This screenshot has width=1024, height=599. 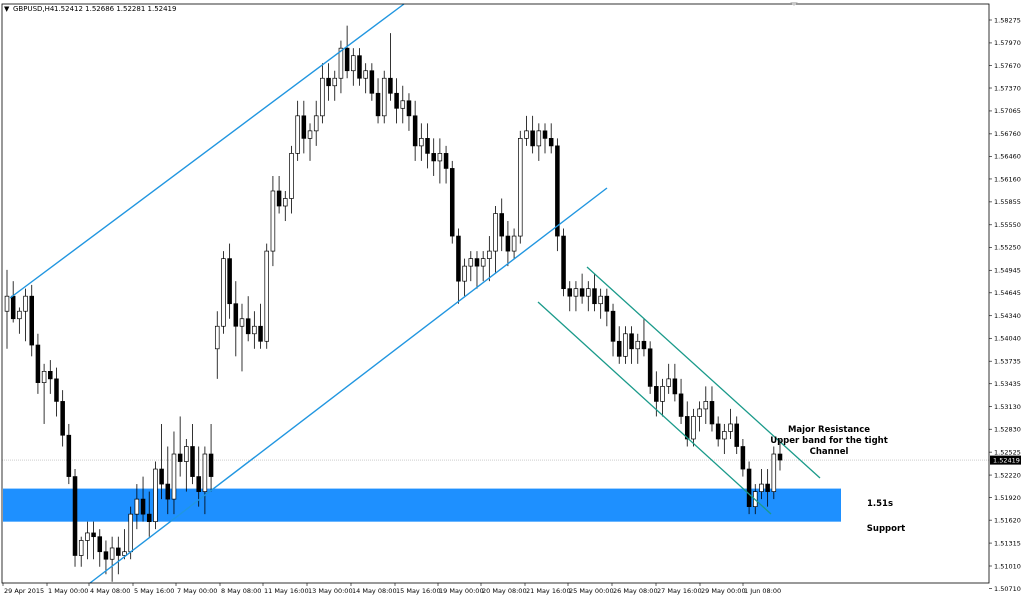 I want to click on current-price-label: 1.52419, so click(x=1006, y=461).